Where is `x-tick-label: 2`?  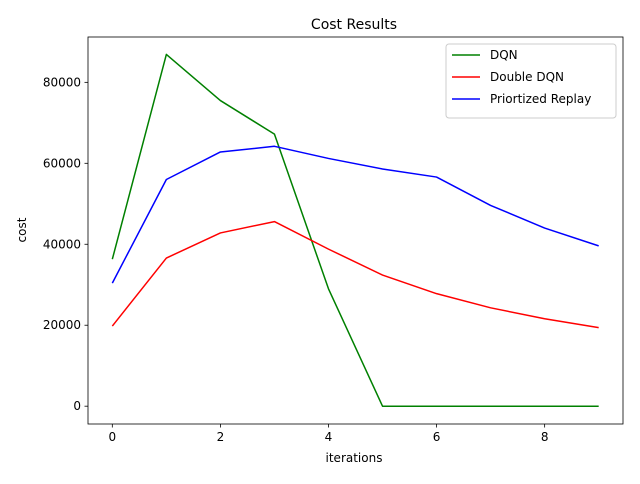
x-tick-label: 2 is located at coordinates (221, 437).